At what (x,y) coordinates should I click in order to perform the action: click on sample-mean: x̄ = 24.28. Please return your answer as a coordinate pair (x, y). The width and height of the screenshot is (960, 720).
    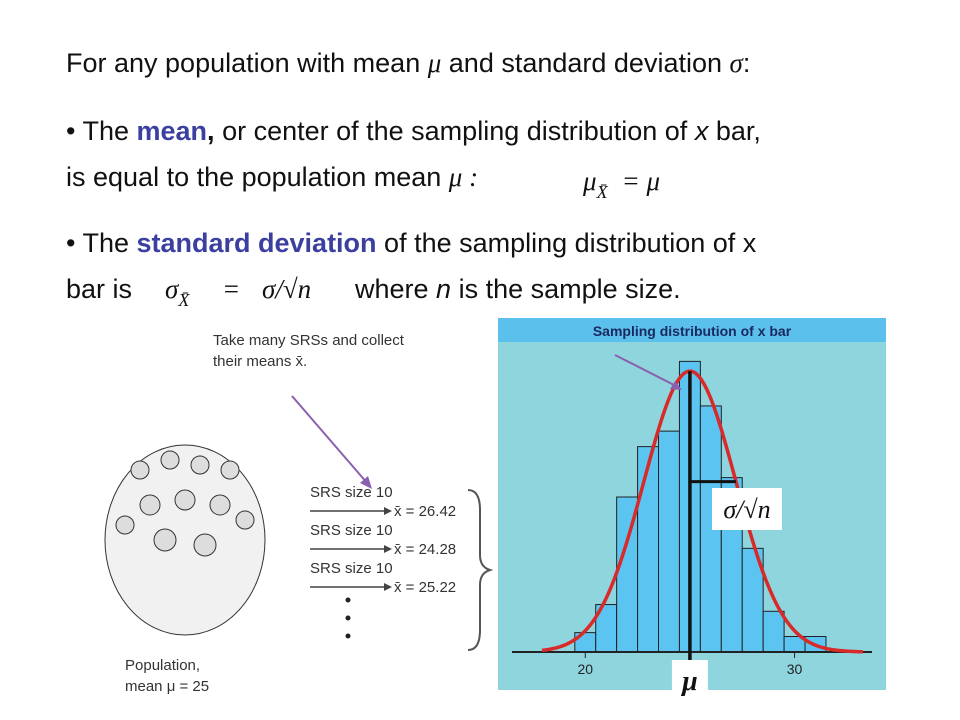
    Looking at the image, I should click on (425, 549).